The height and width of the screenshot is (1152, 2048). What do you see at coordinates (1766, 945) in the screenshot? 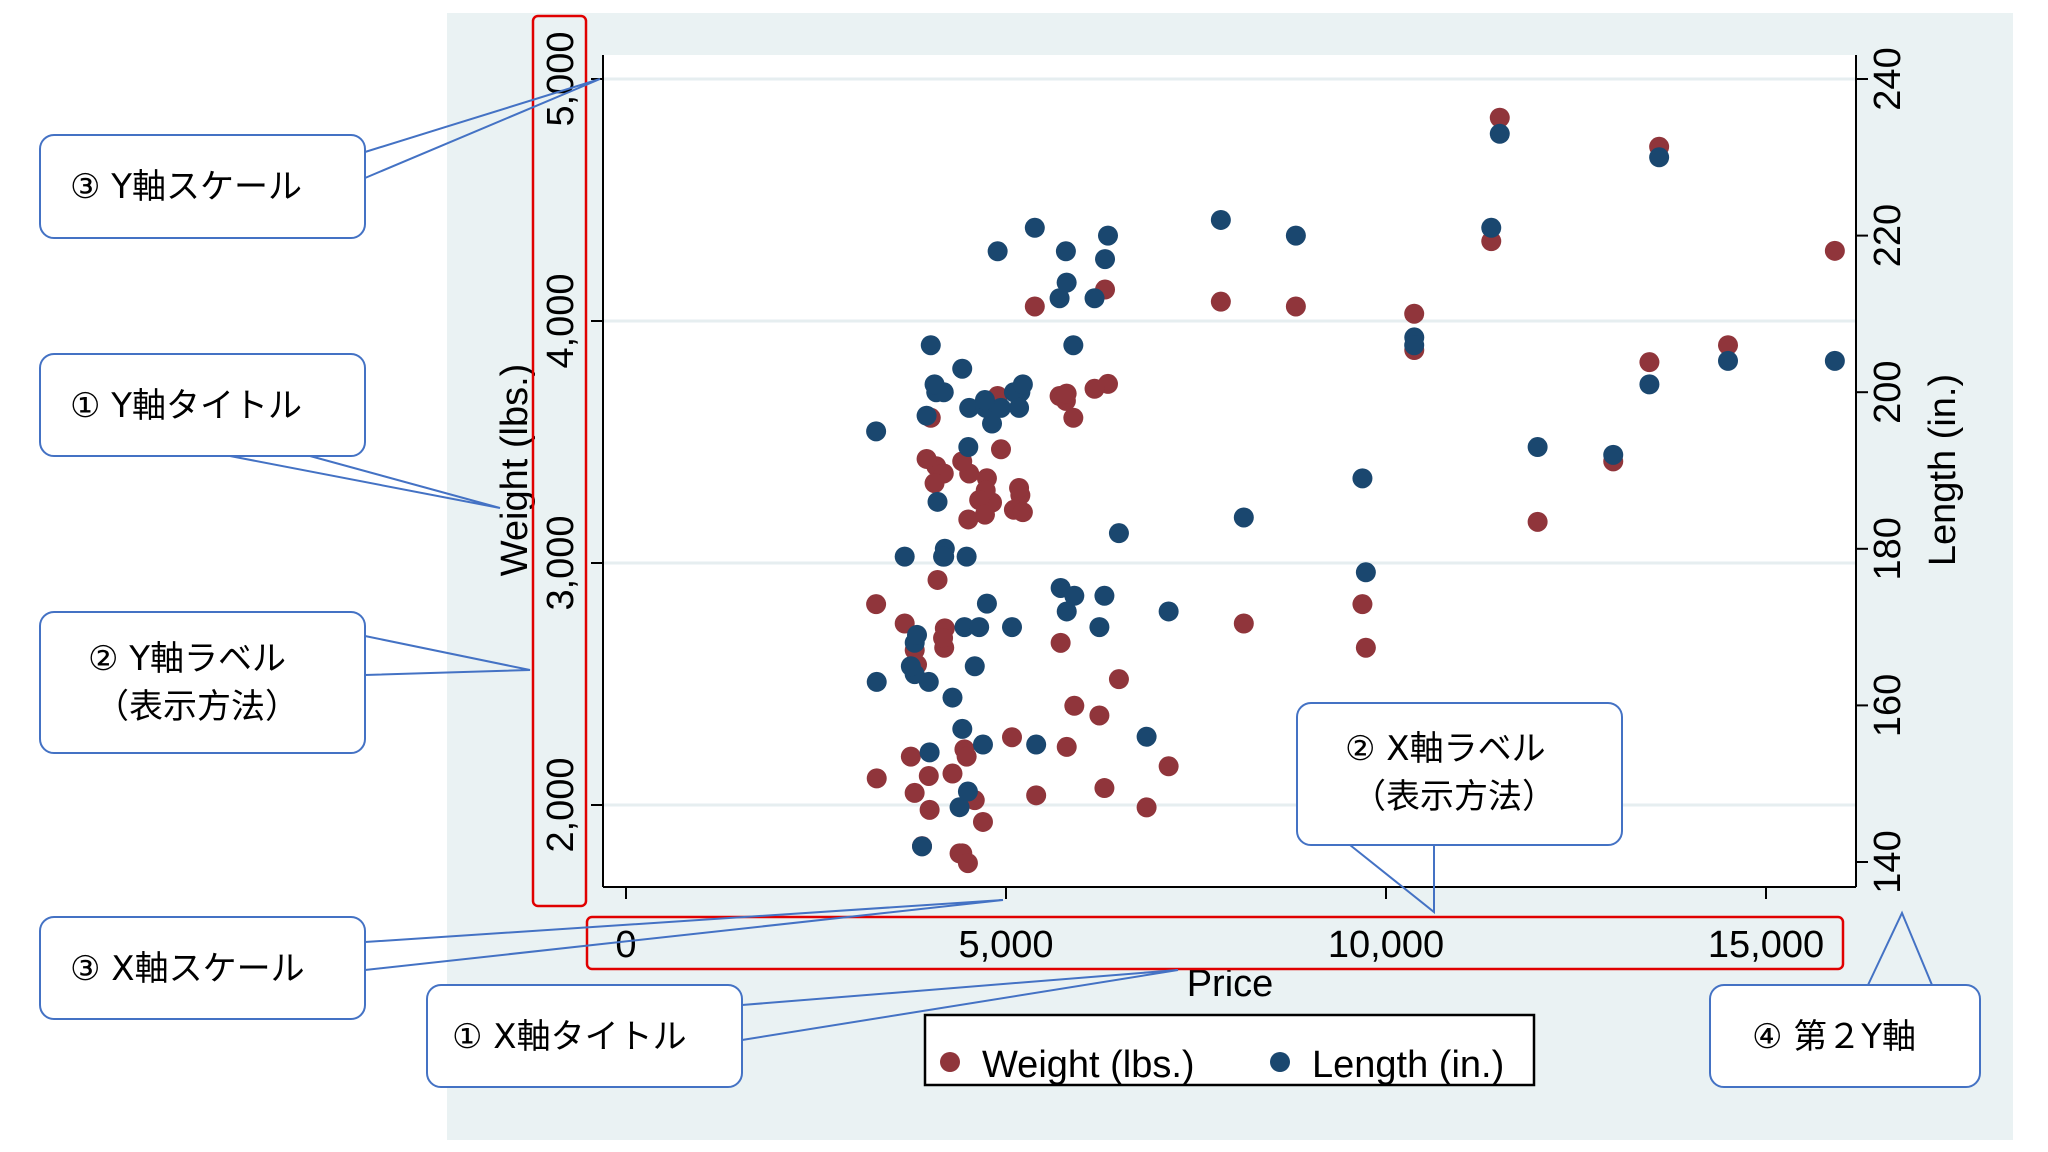
I see `x-tick-label: 15,000` at bounding box center [1766, 945].